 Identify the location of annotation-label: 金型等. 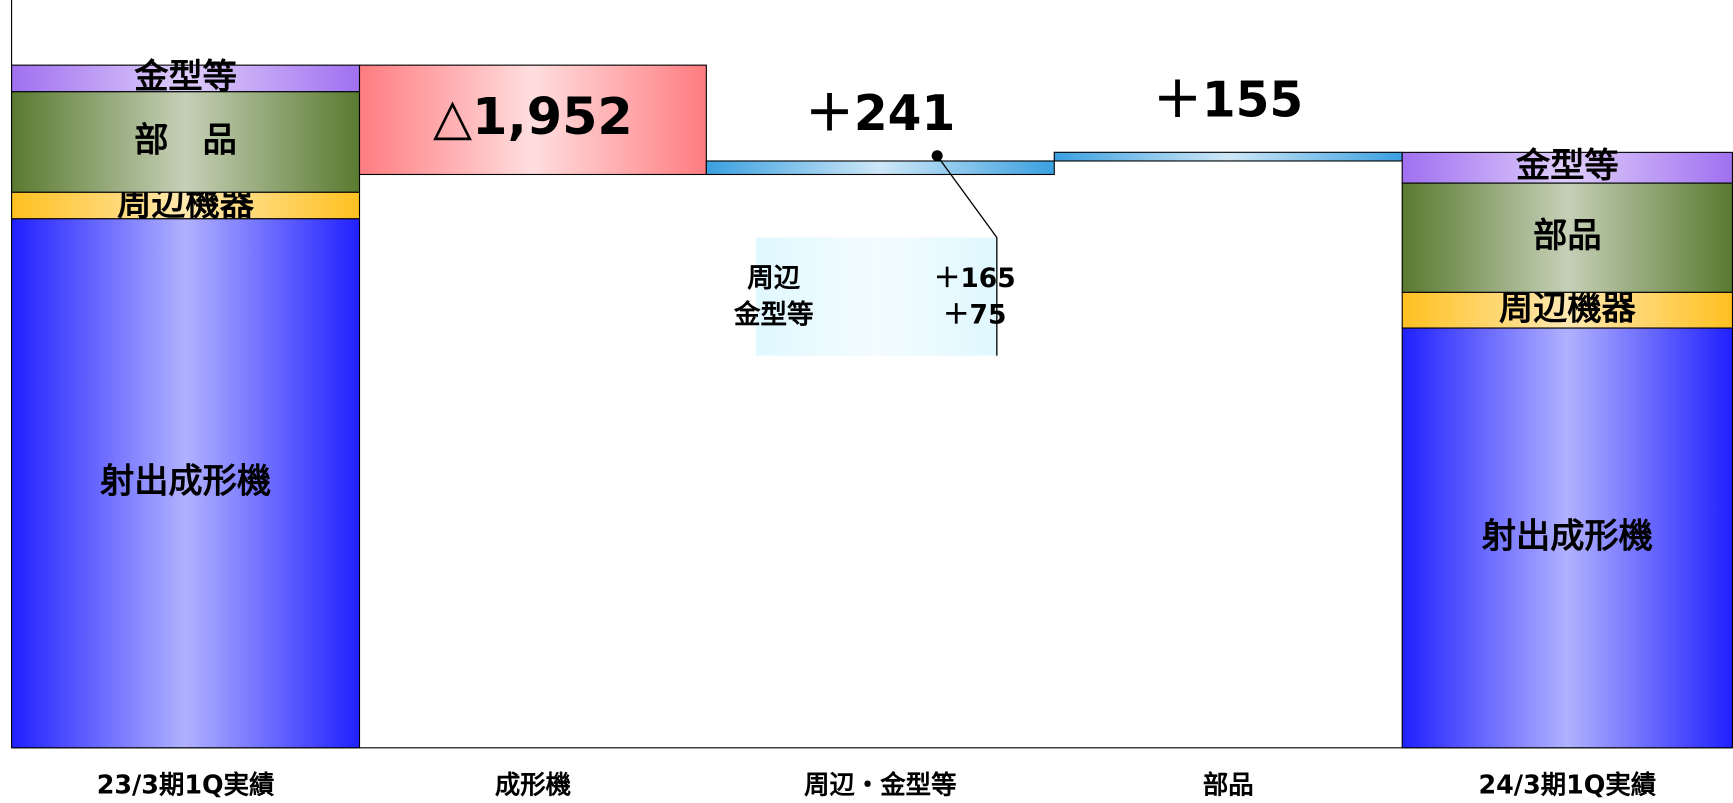
(773, 314).